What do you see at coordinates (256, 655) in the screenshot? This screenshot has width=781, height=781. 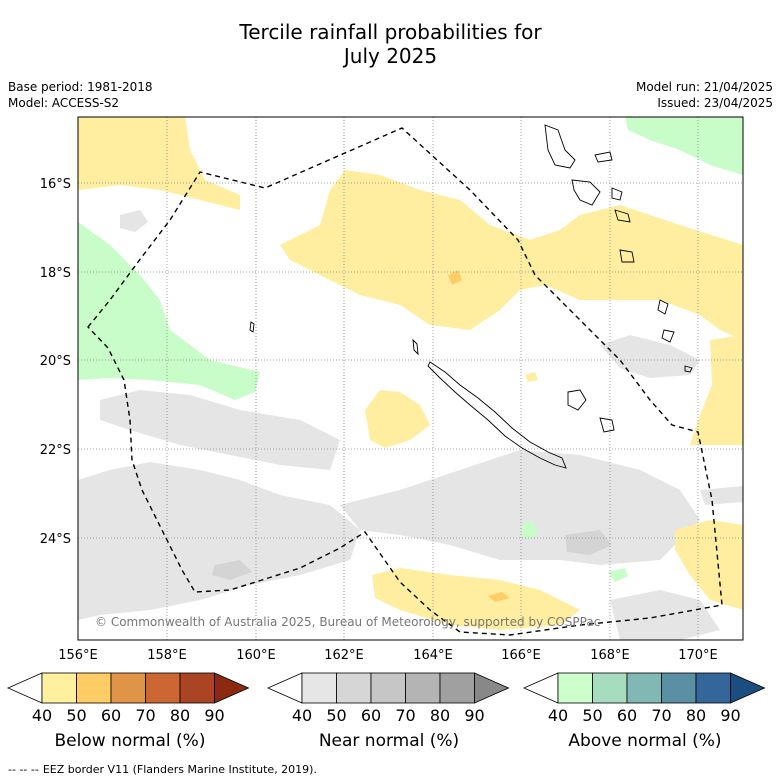 I see `lon-label: 160°E` at bounding box center [256, 655].